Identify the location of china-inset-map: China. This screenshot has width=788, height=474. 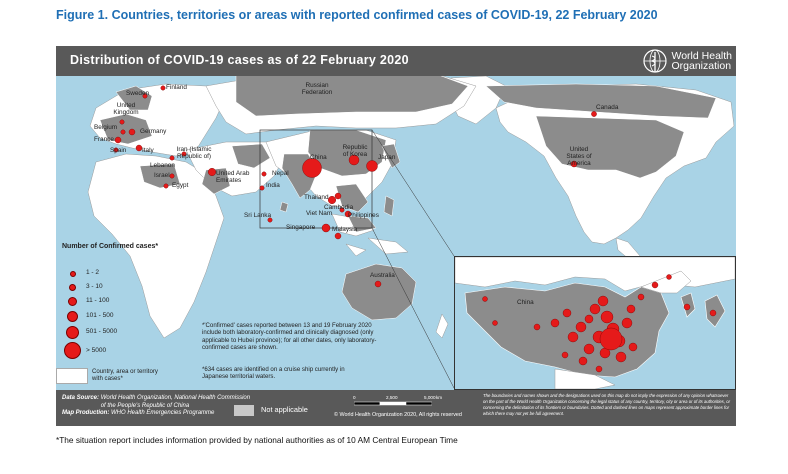
(595, 323).